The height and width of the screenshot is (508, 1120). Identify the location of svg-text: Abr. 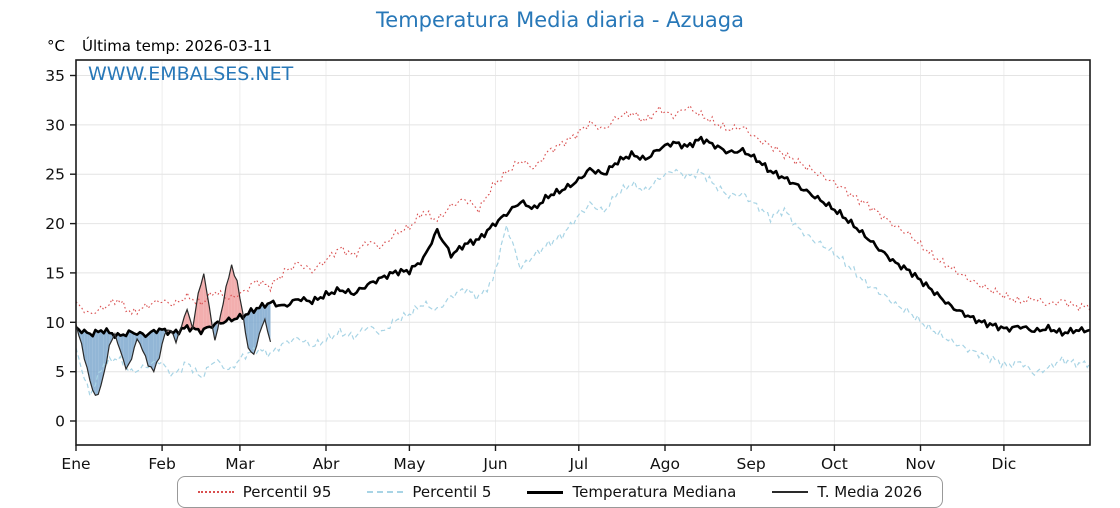
(326, 463).